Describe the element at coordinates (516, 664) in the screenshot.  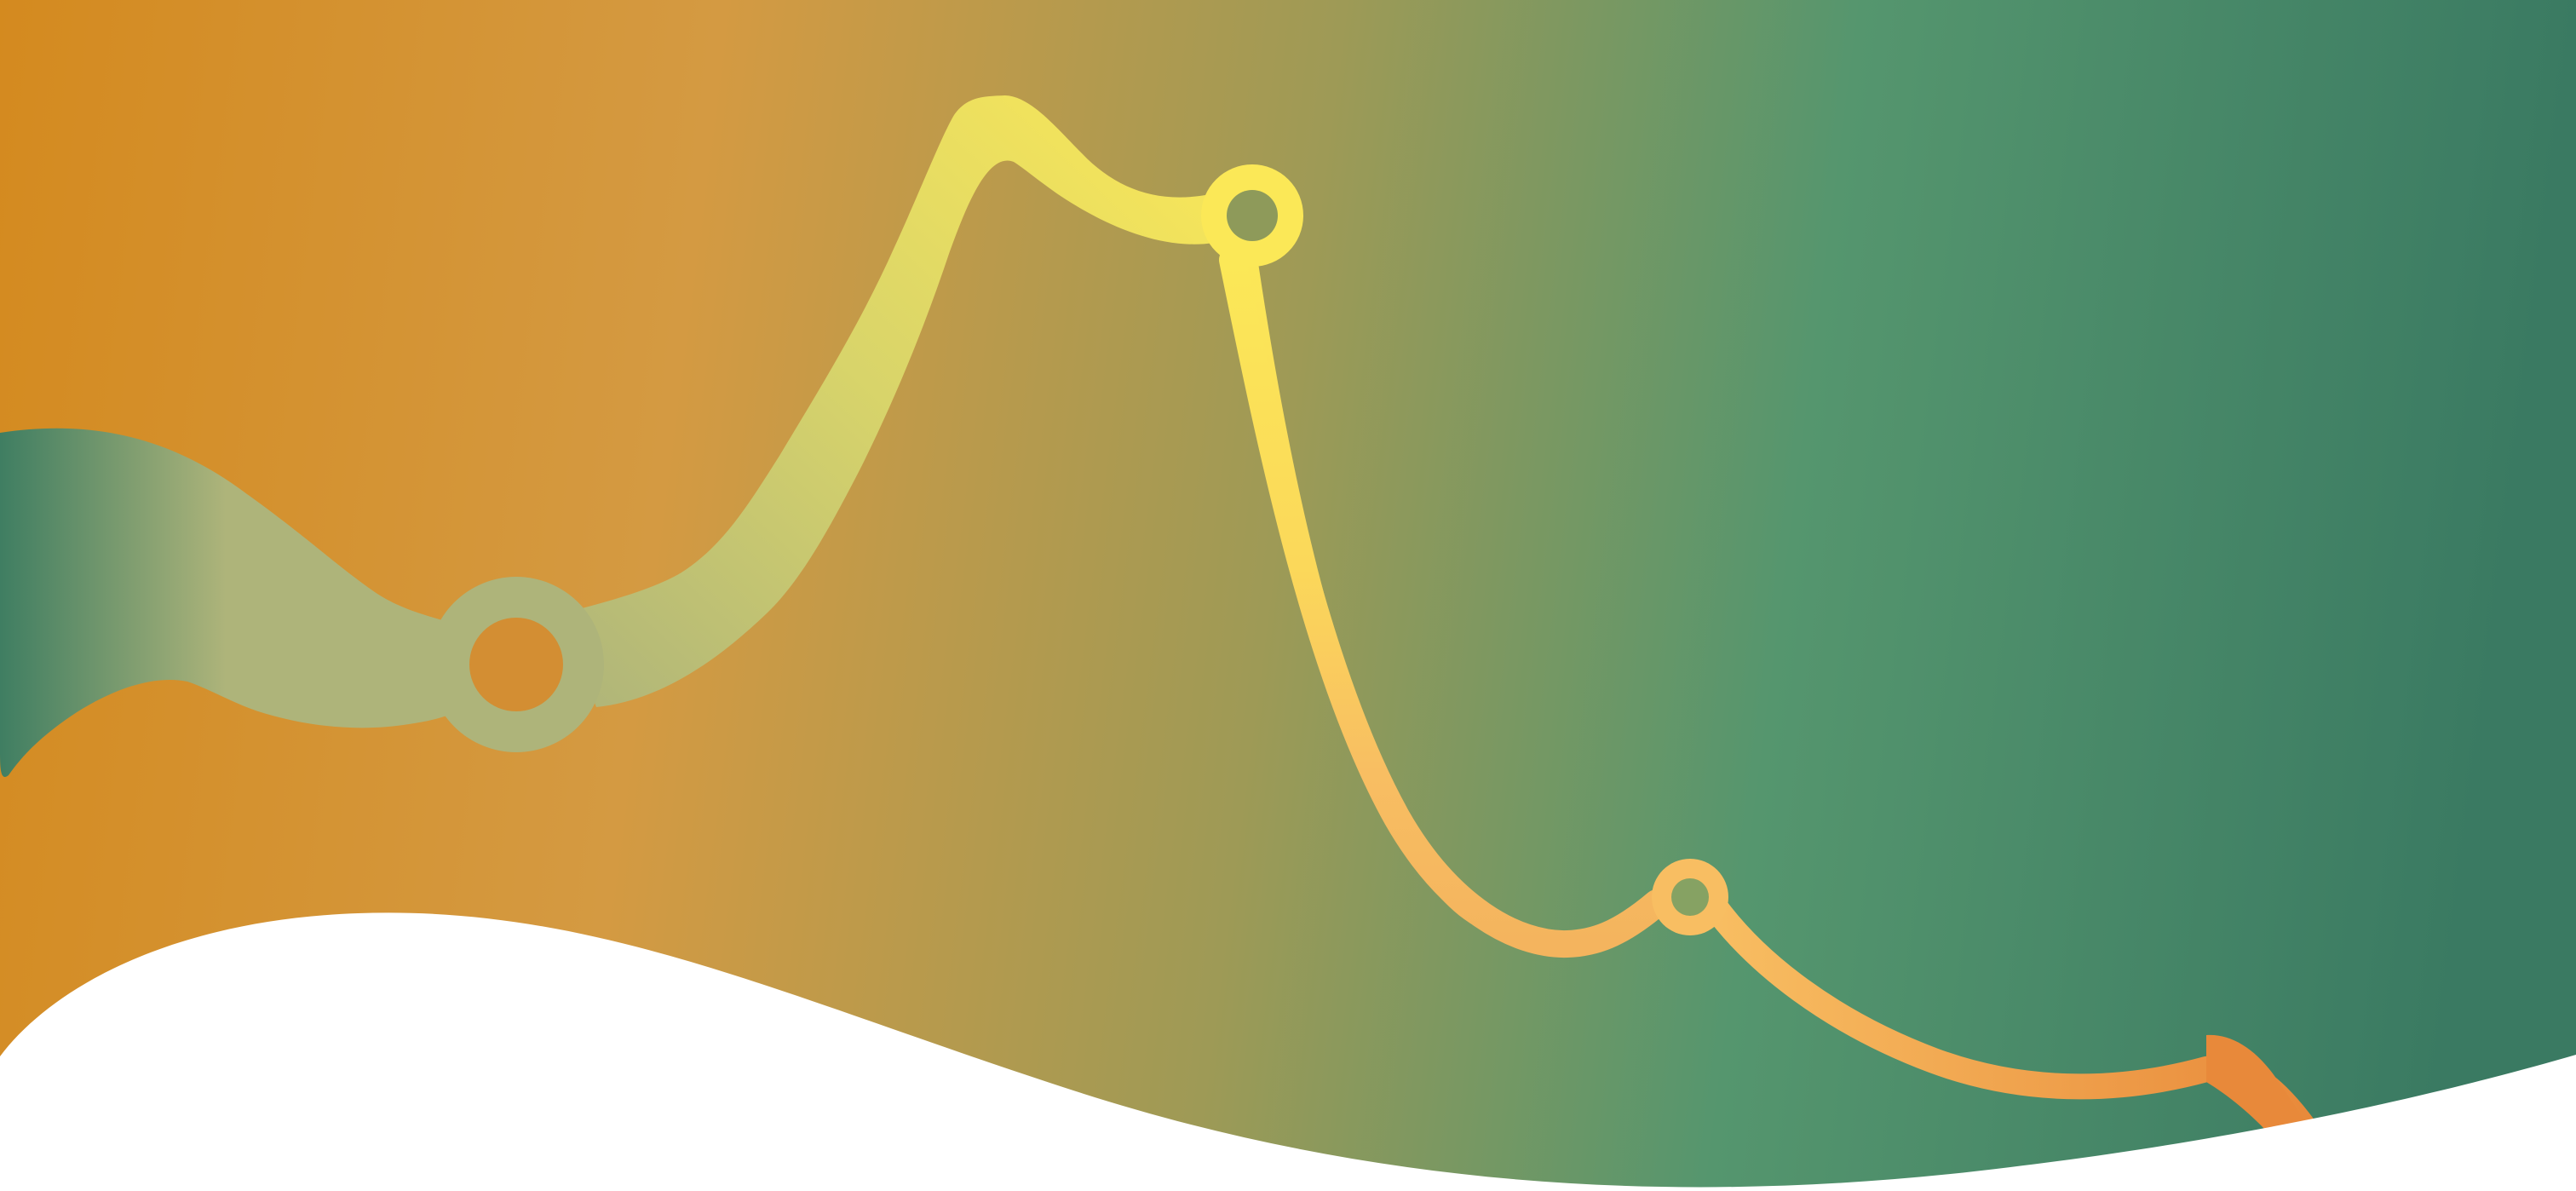
I see `node-left` at that location.